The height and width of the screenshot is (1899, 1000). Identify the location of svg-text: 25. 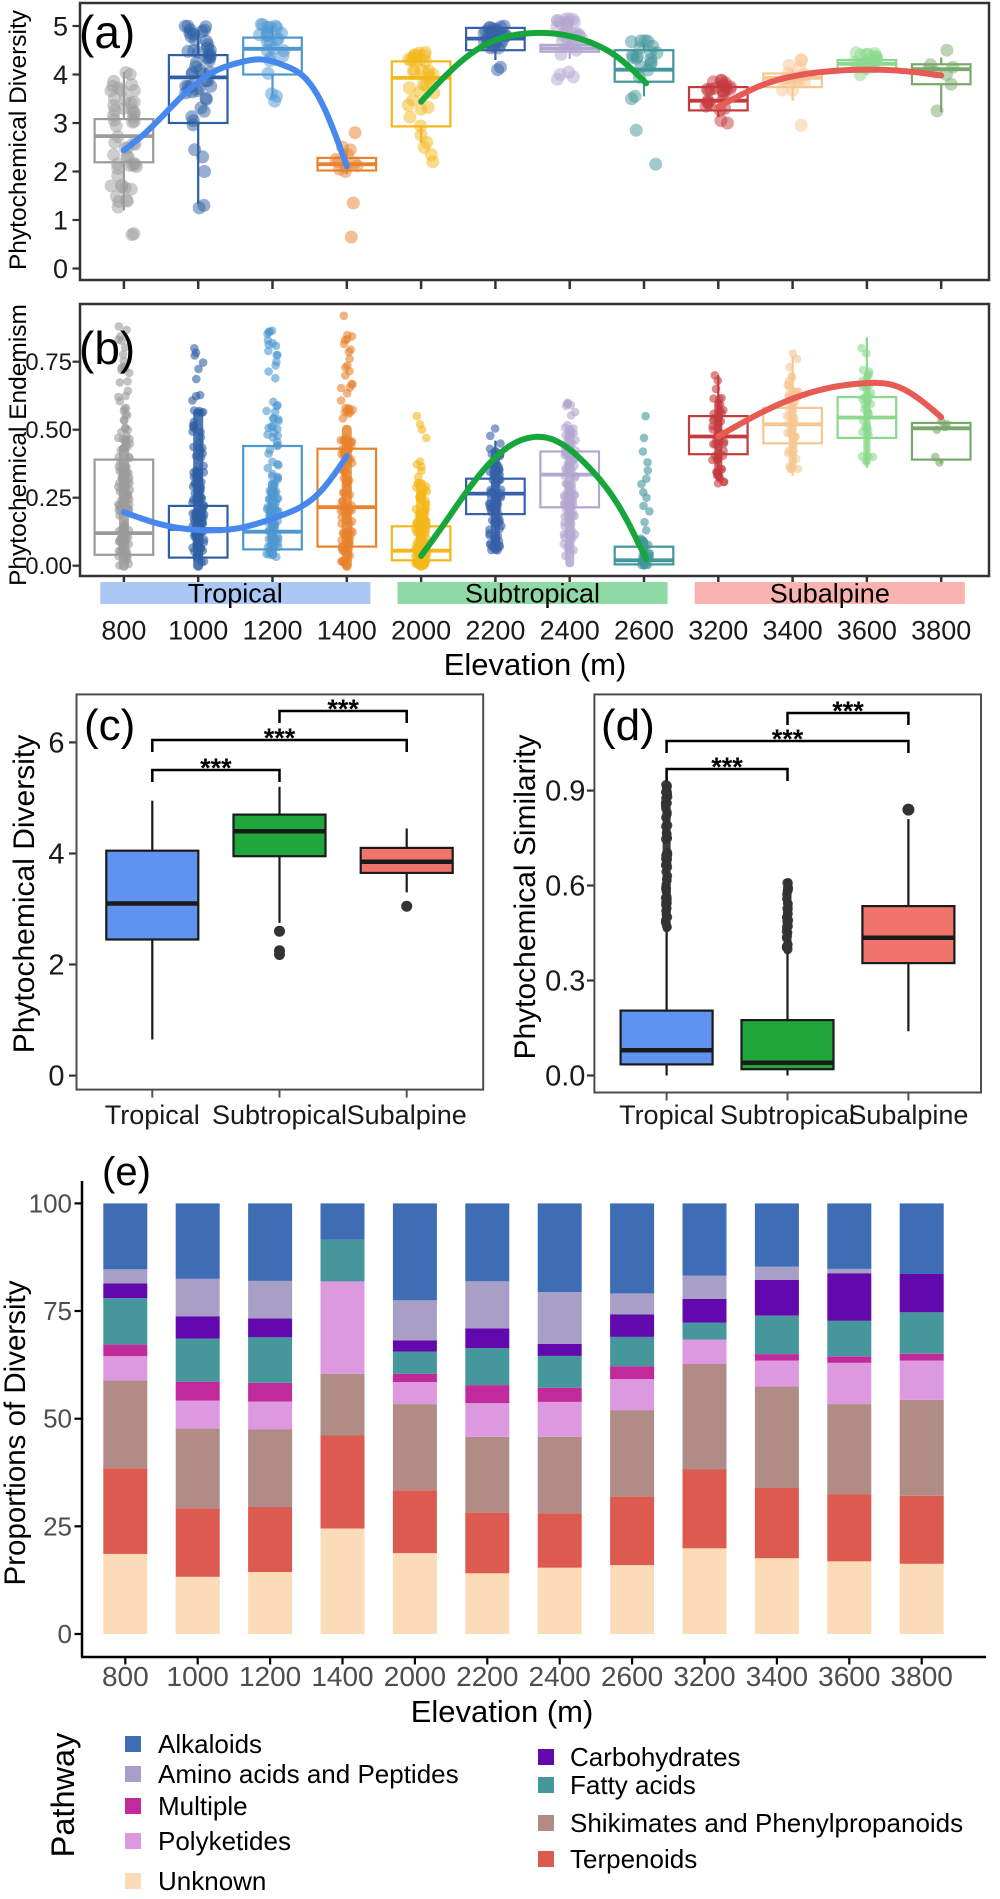
(57, 1526).